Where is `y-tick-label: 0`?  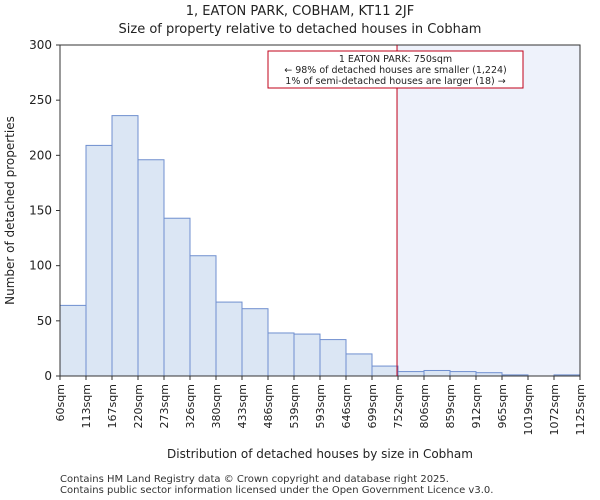 y-tick-label: 0 is located at coordinates (48, 376).